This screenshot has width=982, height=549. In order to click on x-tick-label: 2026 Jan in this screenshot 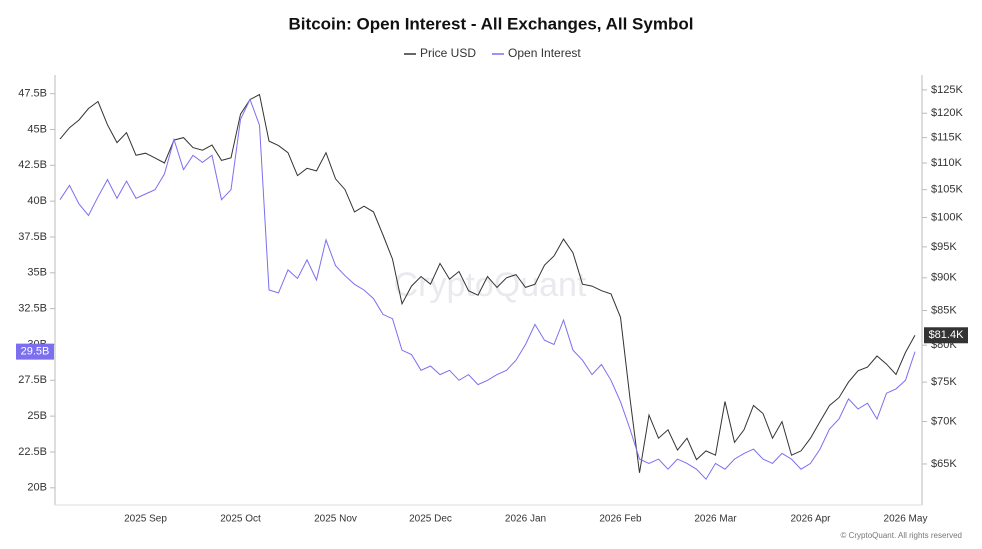, I will do `click(525, 519)`.